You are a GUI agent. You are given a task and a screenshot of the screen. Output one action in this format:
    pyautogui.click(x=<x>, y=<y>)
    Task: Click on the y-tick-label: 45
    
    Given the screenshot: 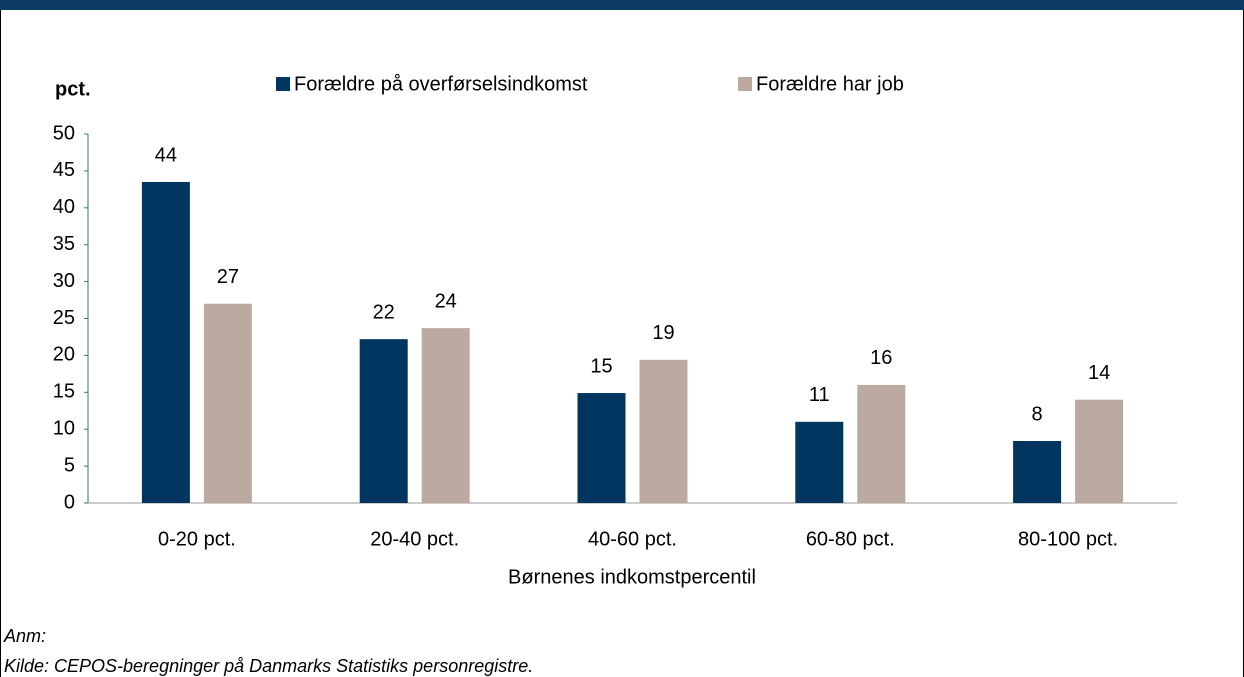 What is the action you would take?
    pyautogui.click(x=64, y=170)
    